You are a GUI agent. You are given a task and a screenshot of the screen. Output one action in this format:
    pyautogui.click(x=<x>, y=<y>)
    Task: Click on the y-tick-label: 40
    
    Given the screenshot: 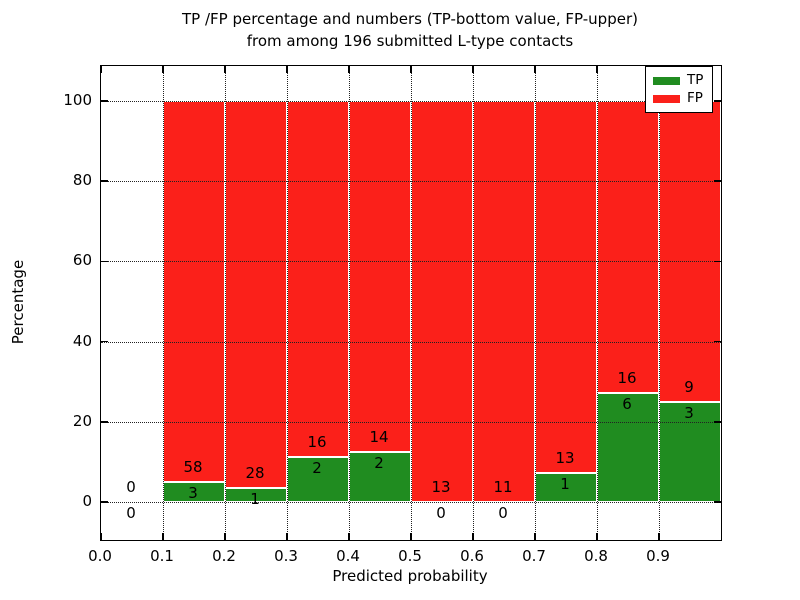 What is the action you would take?
    pyautogui.click(x=82, y=340)
    